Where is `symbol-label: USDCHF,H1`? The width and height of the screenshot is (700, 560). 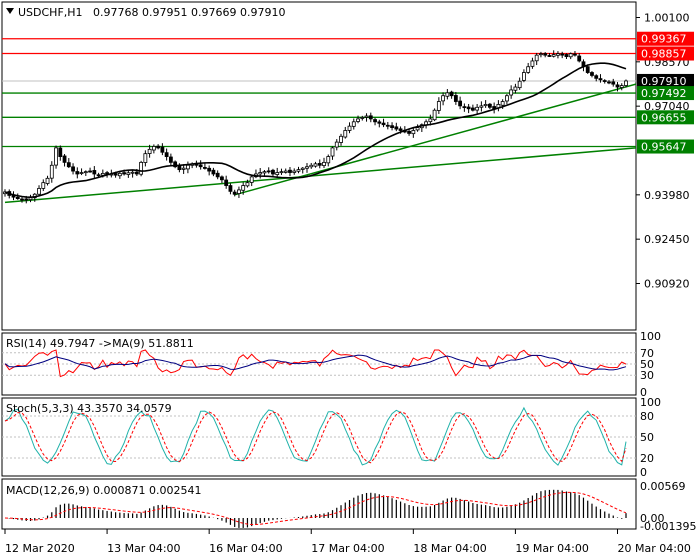 symbol-label: USDCHF,H1 is located at coordinates (50, 12).